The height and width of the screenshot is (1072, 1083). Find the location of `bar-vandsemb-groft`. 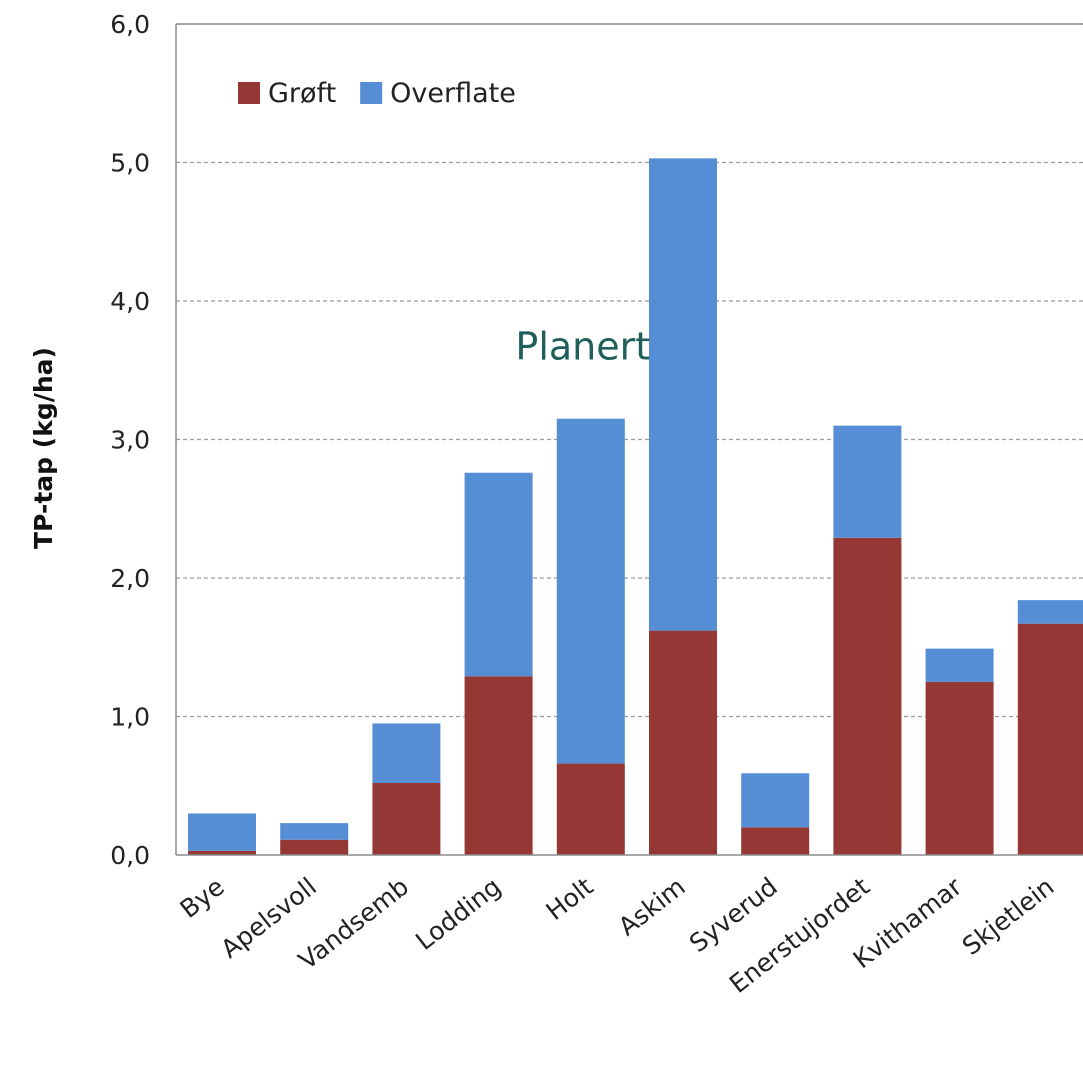

bar-vandsemb-groft is located at coordinates (406, 818).